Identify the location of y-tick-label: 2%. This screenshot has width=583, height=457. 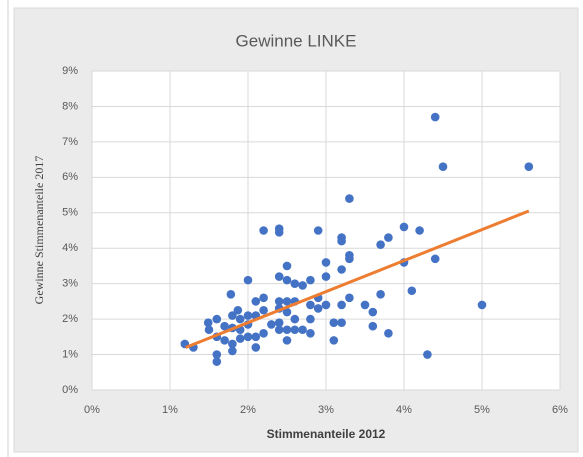
(70, 319).